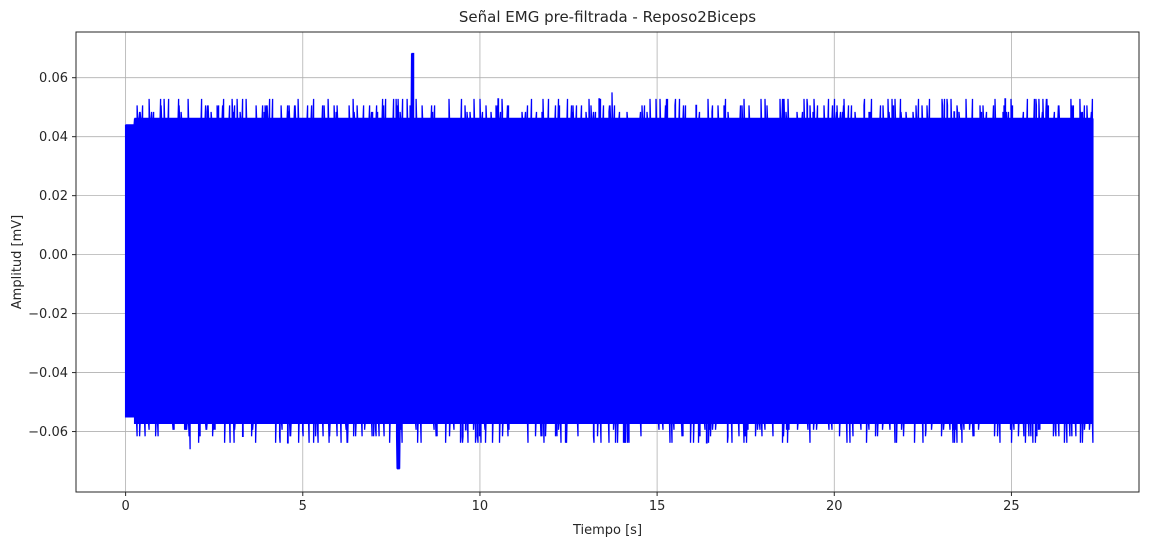 The width and height of the screenshot is (1176, 545). Describe the element at coordinates (607, 17) in the screenshot. I see `chart-title: Señal EMG pre-filtrada - Reposo2Biceps` at that location.